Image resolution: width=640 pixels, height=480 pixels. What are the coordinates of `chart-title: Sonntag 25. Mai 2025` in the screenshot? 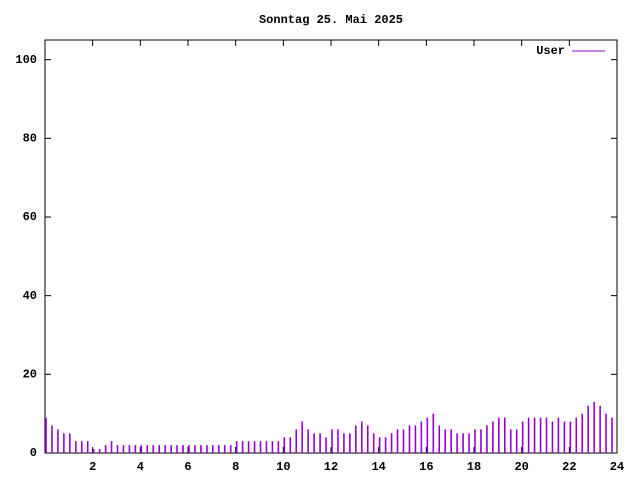 It's located at (331, 20).